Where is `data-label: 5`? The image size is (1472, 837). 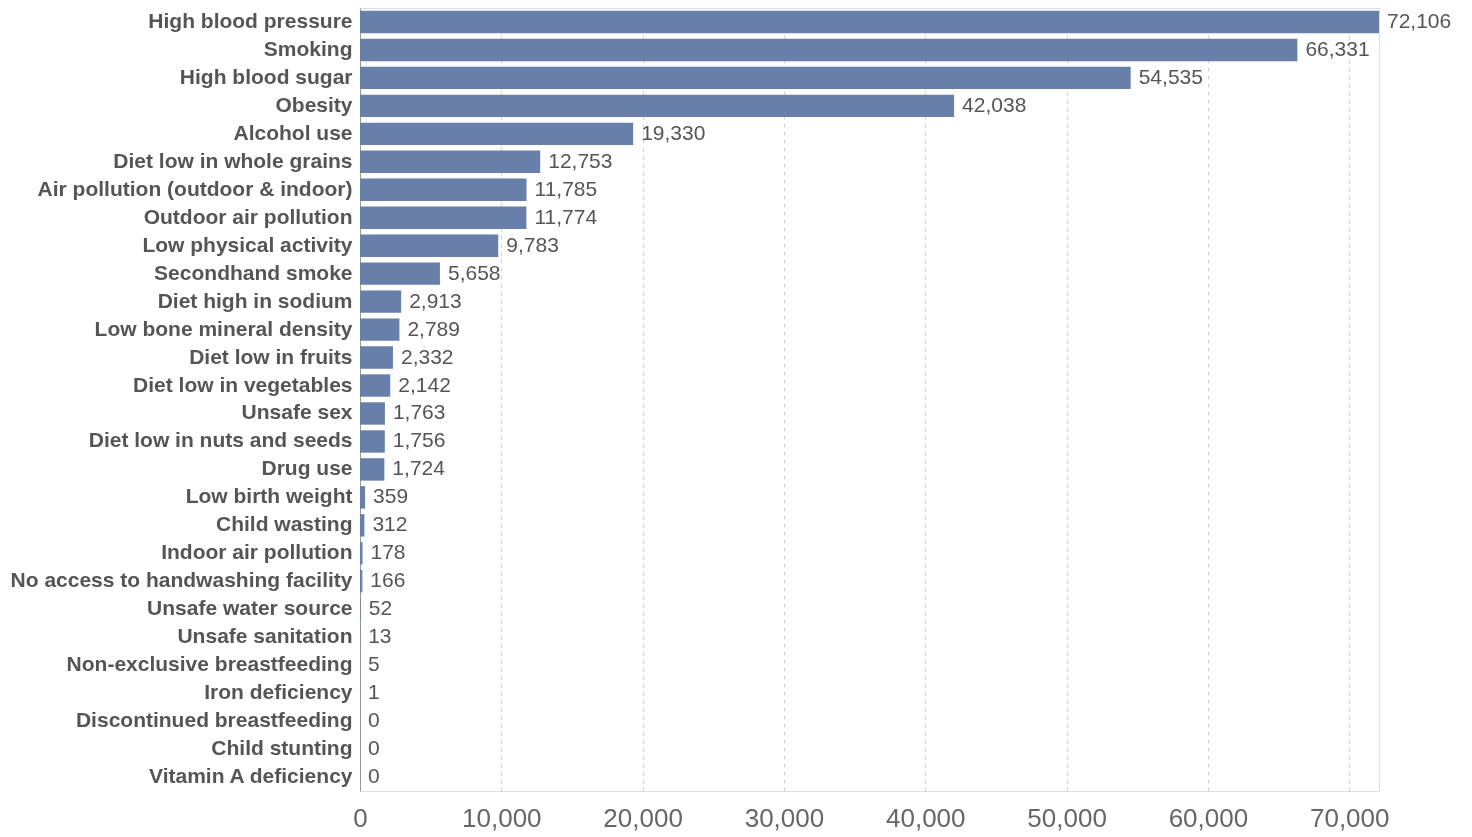
data-label: 5 is located at coordinates (374, 664).